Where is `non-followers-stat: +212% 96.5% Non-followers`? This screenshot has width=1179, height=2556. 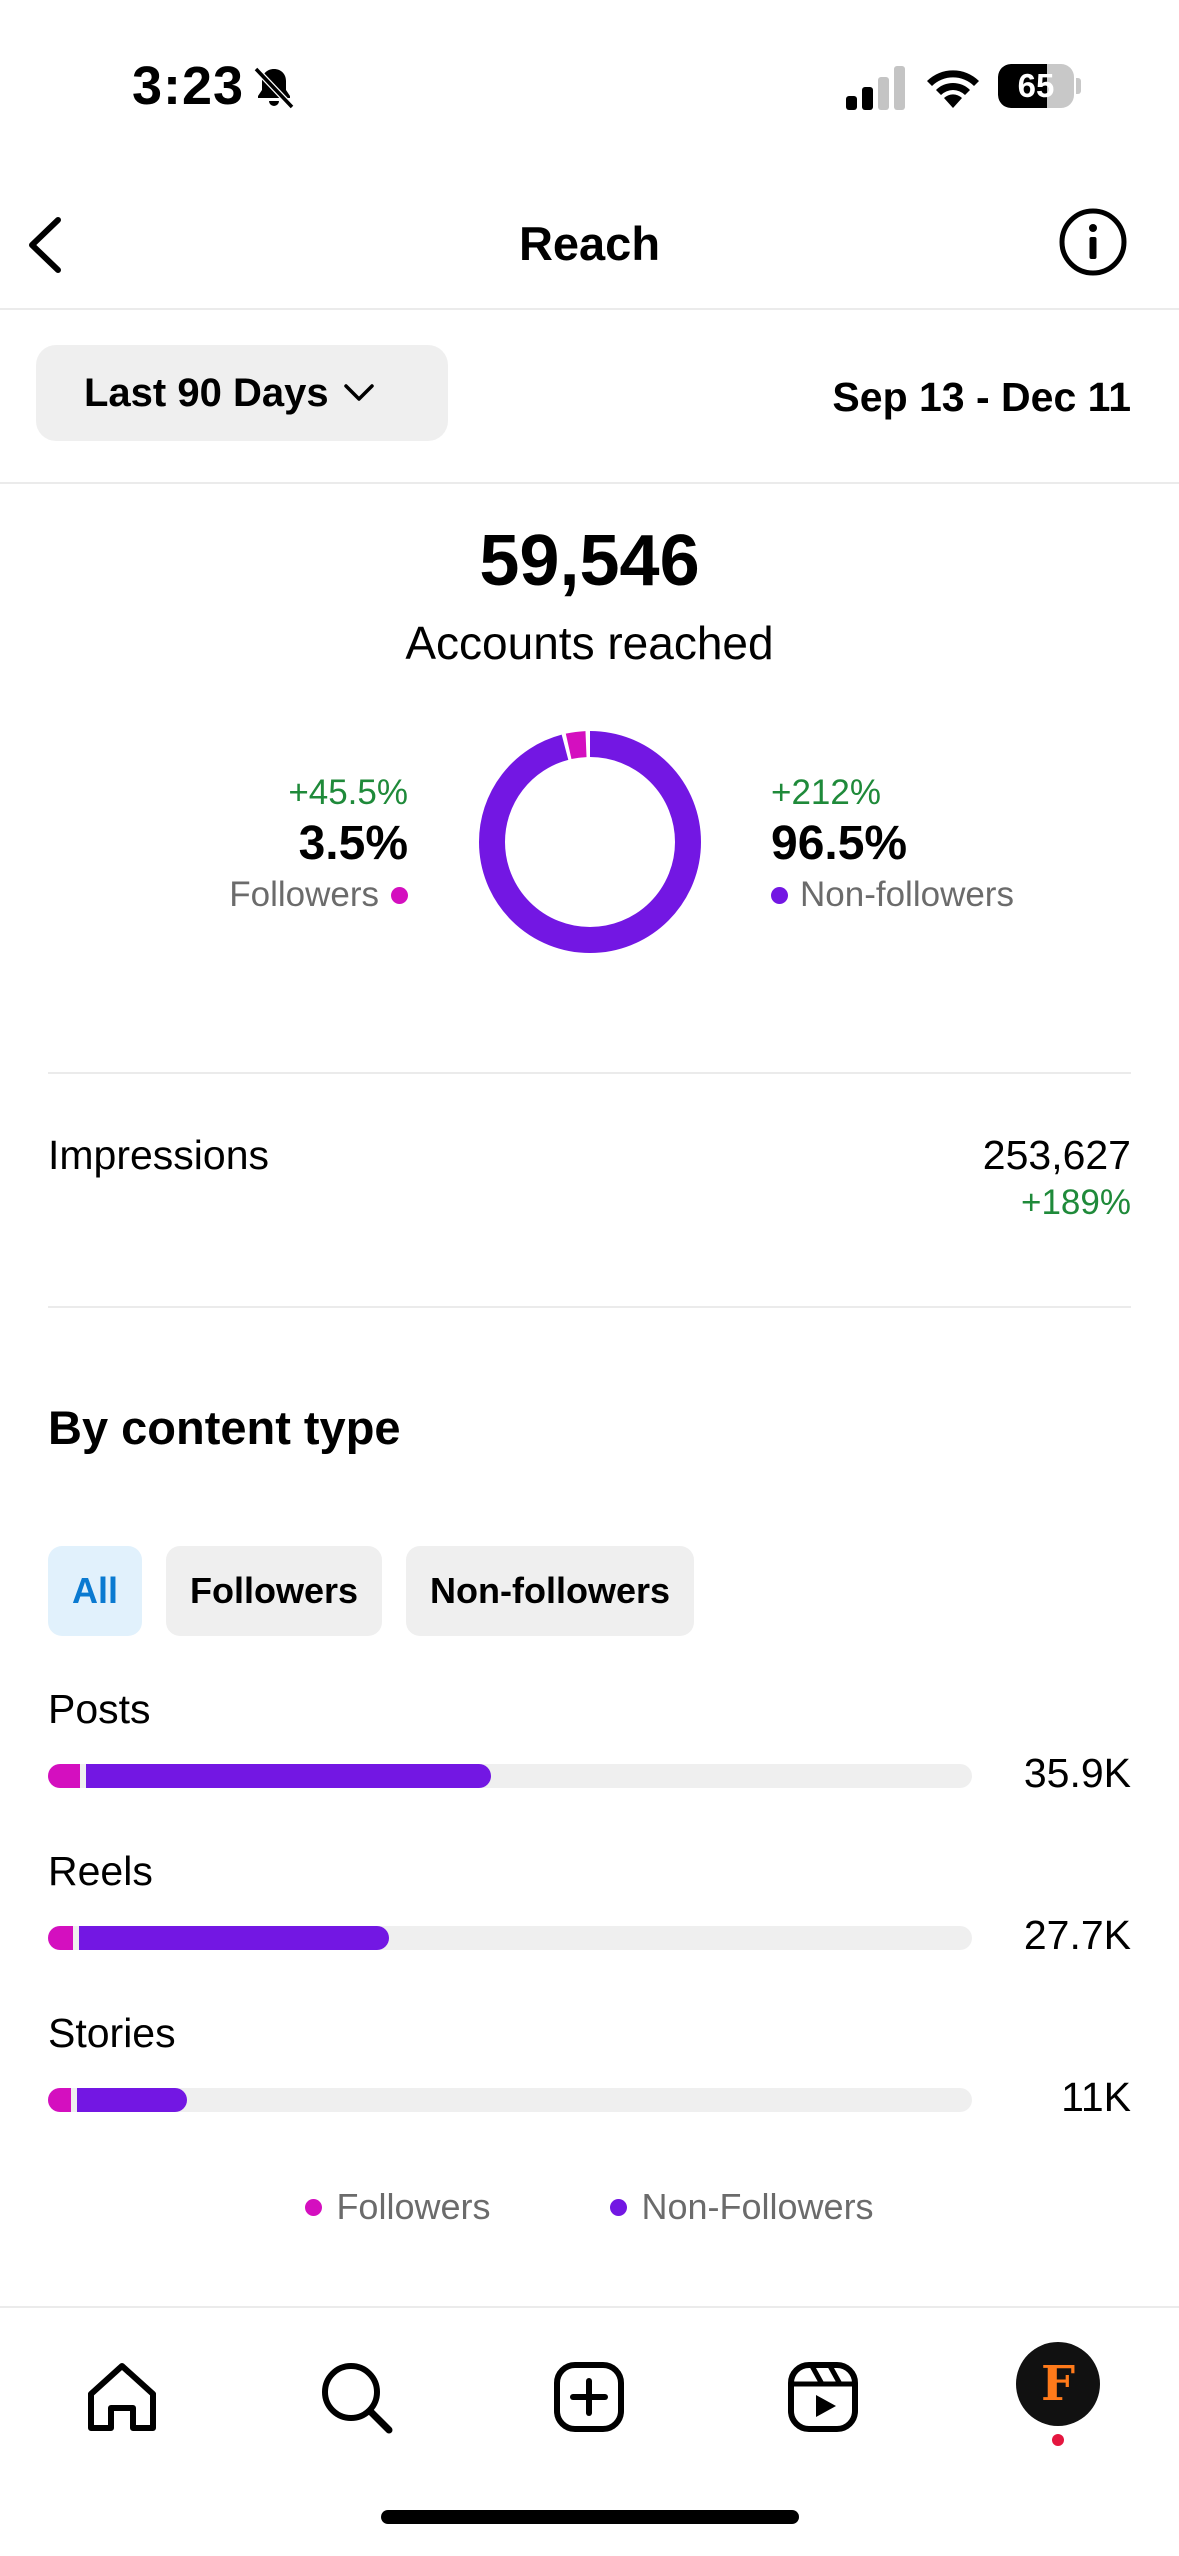 non-followers-stat: +212% 96.5% Non-followers is located at coordinates (941, 844).